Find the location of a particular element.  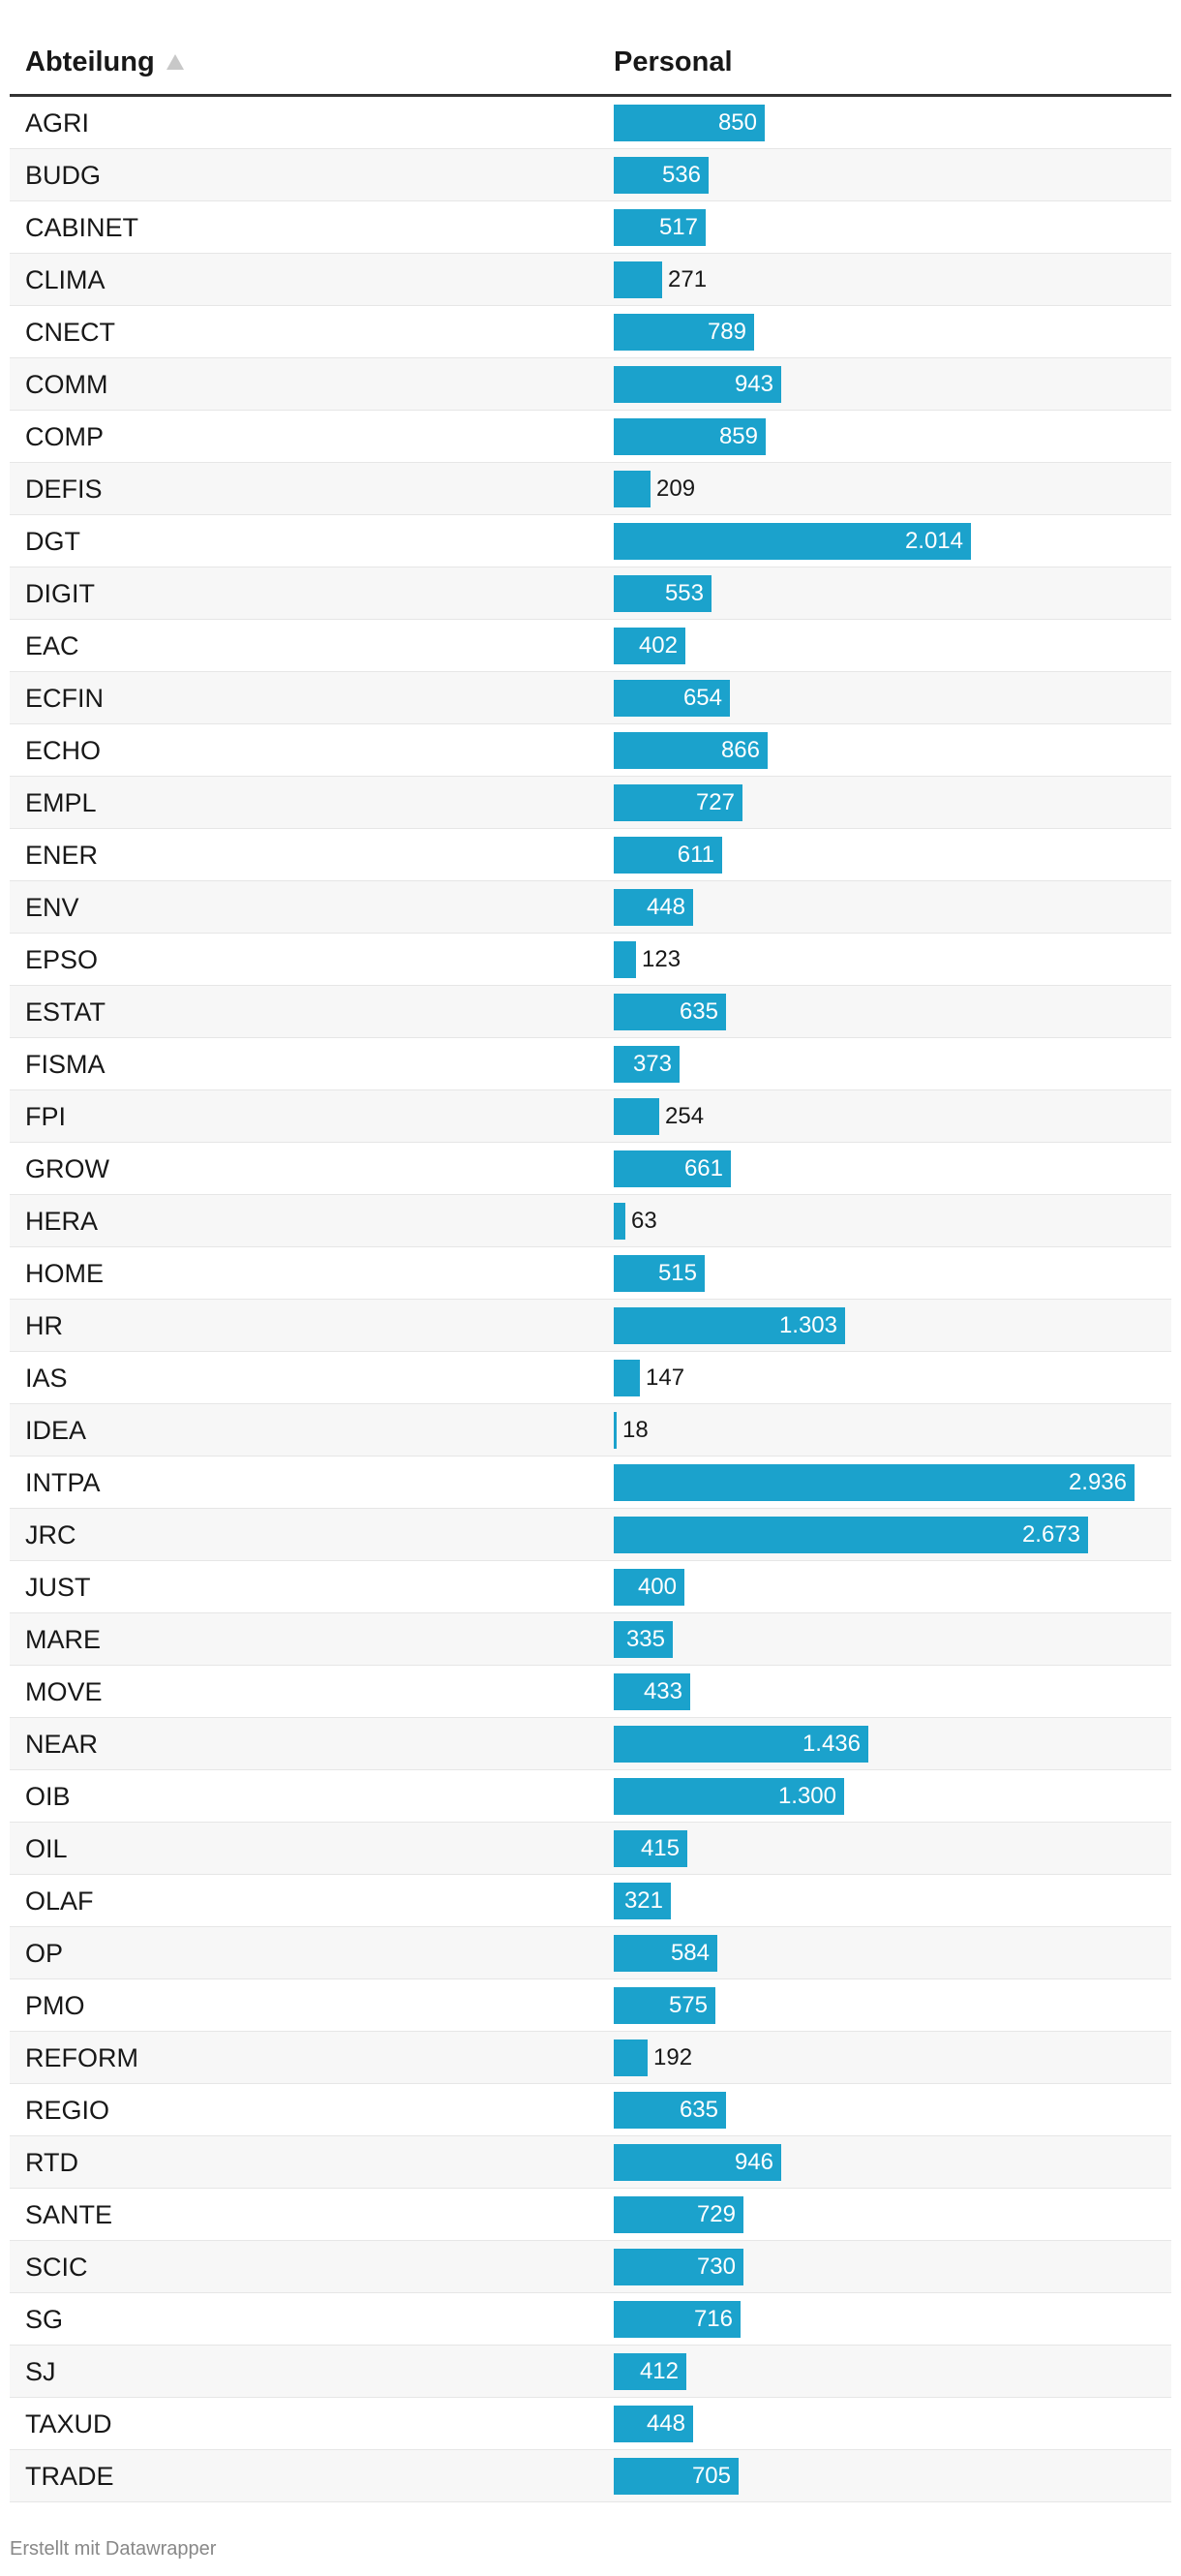

personal-value-label: 209 is located at coordinates (676, 488).